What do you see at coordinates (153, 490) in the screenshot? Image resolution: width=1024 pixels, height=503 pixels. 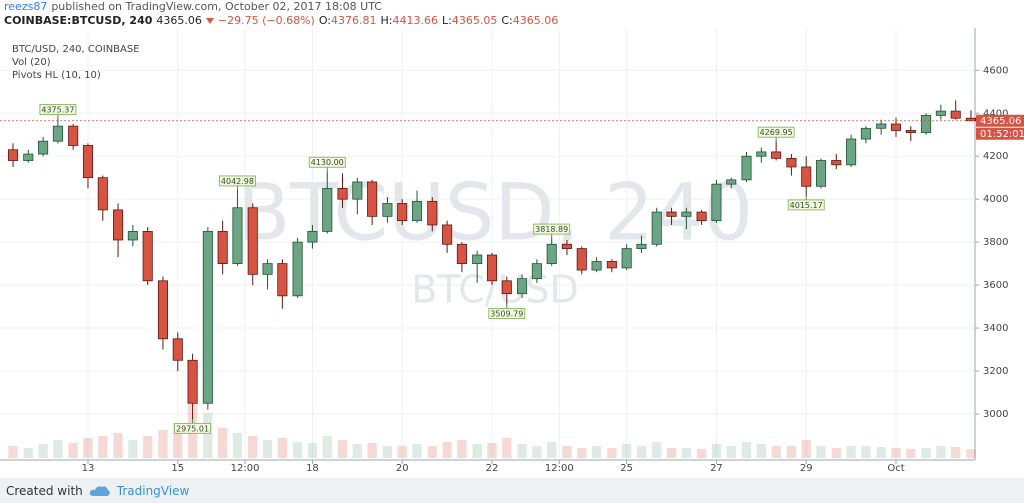 I see `brand: TradingView` at bounding box center [153, 490].